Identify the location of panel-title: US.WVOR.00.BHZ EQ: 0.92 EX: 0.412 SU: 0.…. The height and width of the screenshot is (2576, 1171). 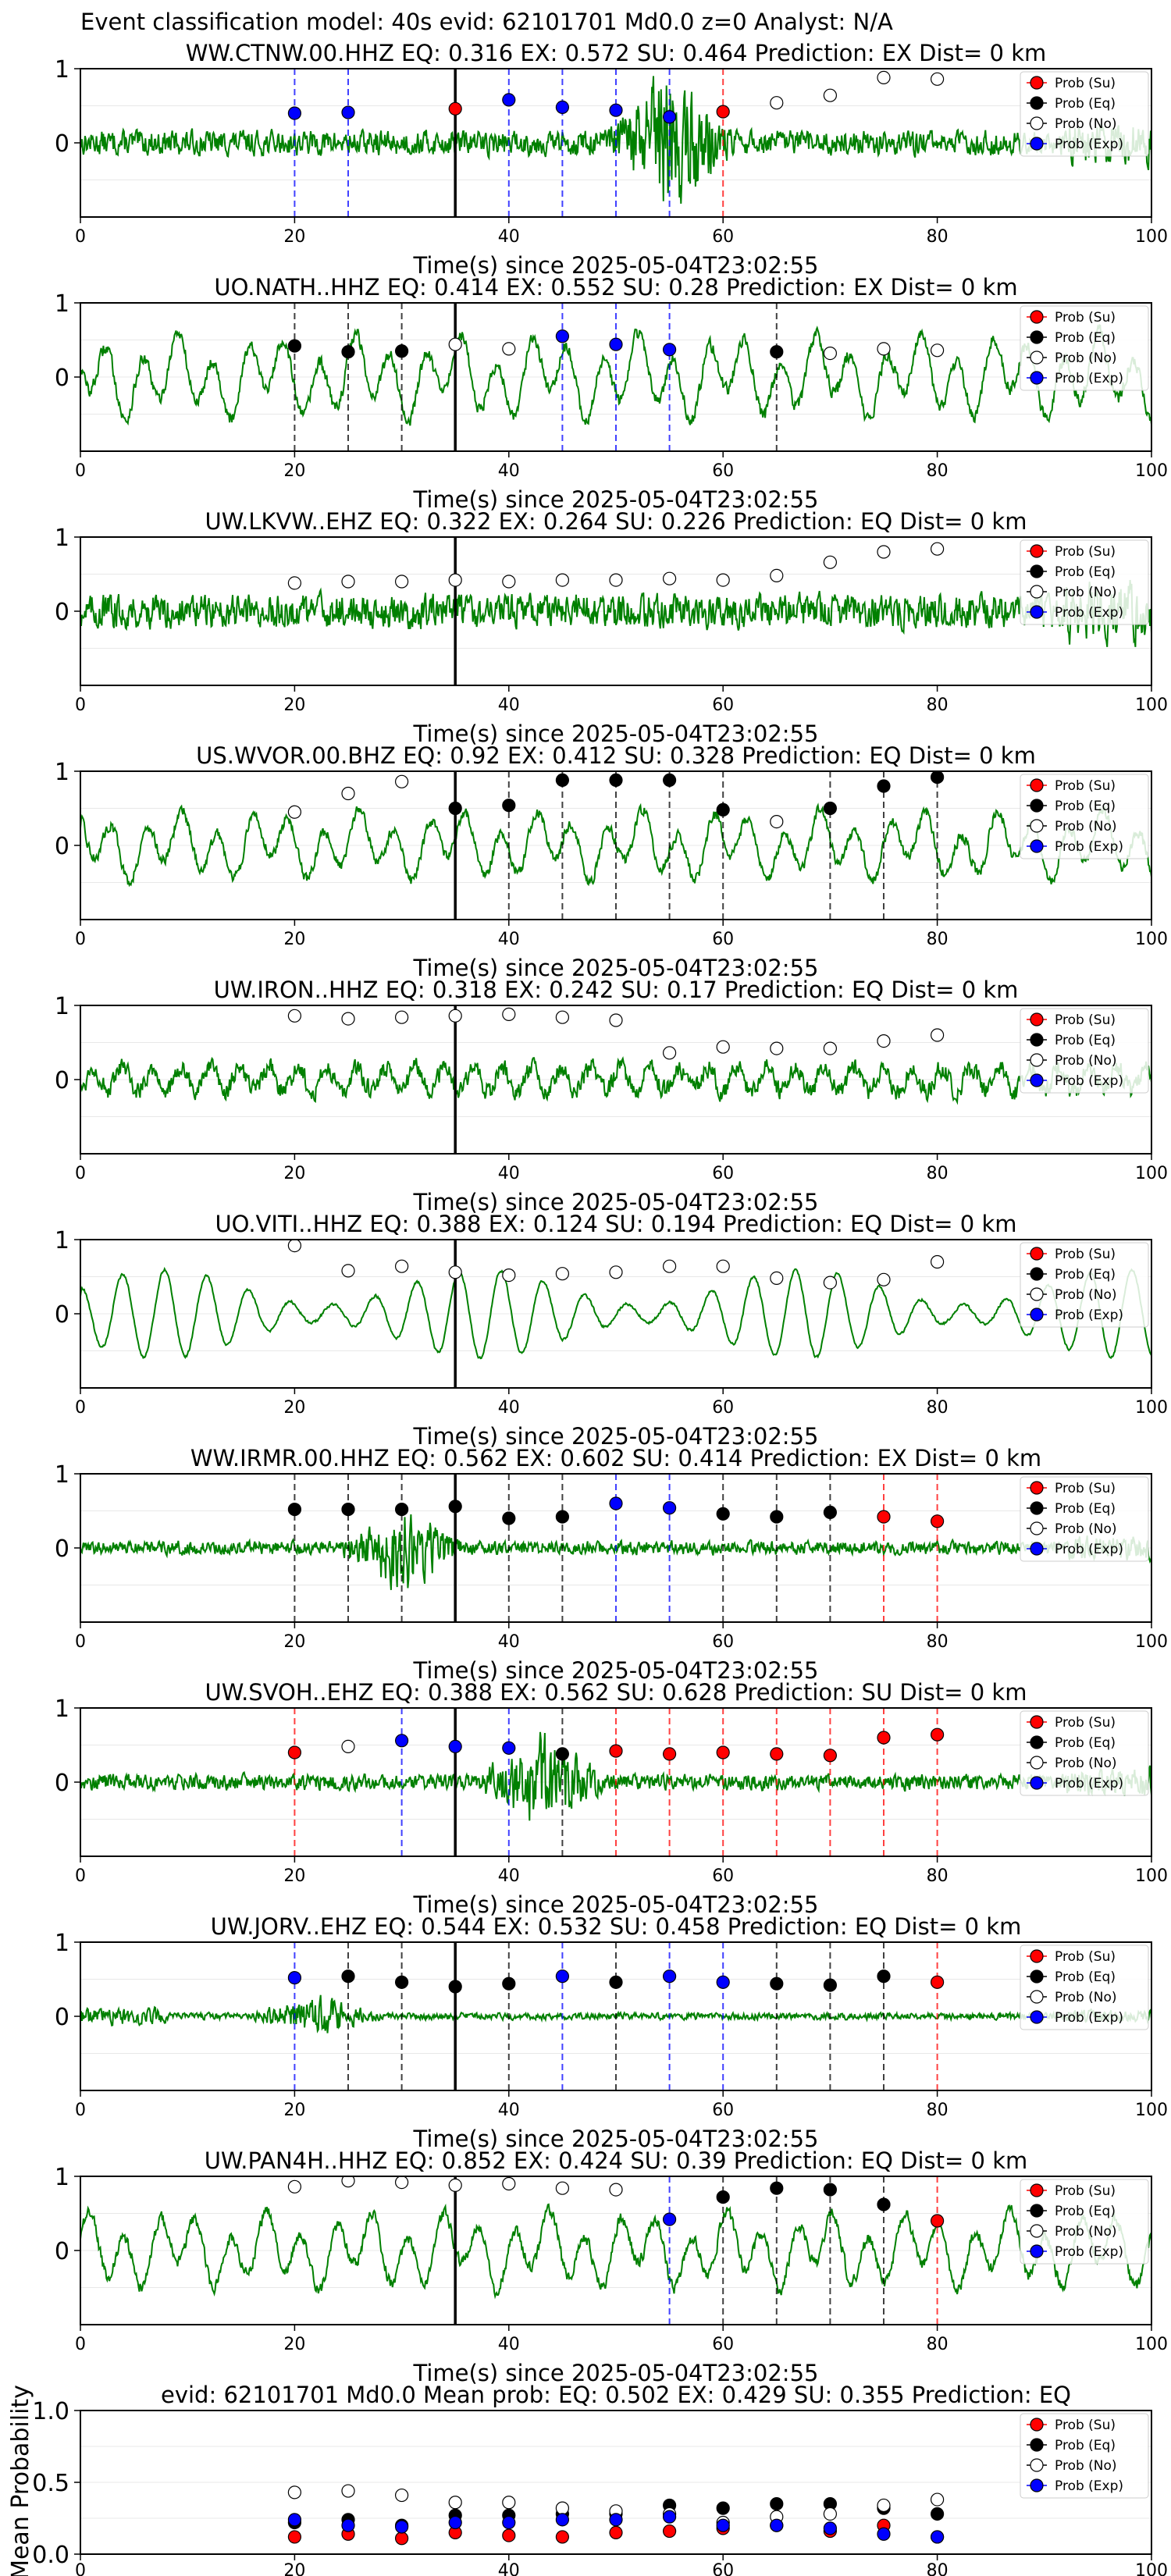
(616, 755).